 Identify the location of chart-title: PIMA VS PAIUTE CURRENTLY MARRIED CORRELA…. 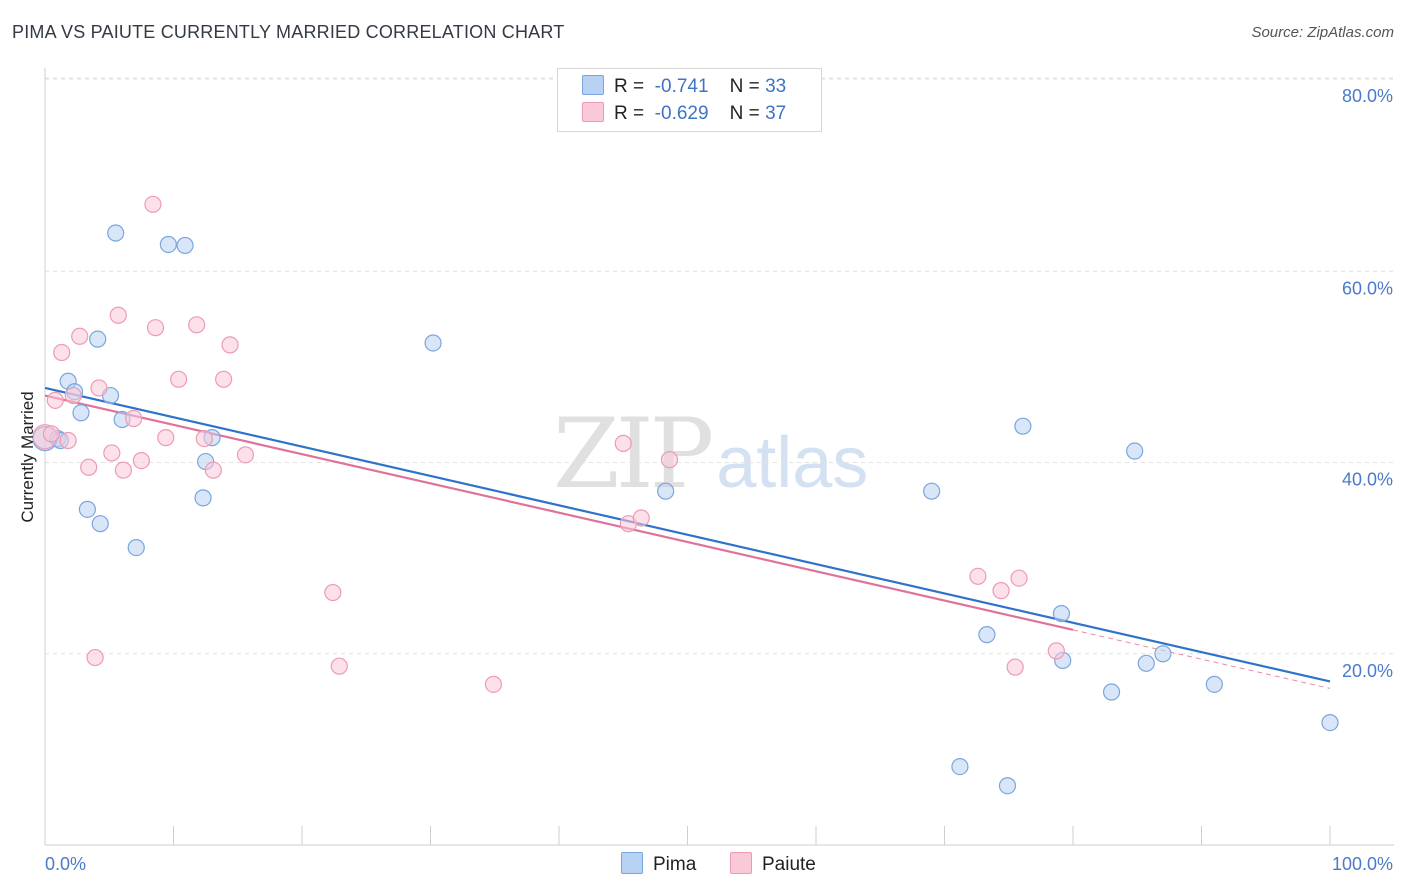
(288, 32).